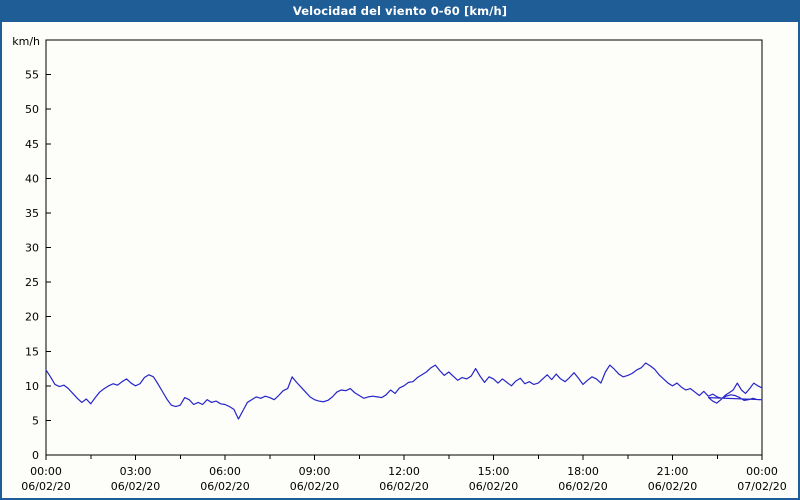 This screenshot has height=500, width=800. I want to click on x-tick-label-time: 21:00, so click(673, 471).